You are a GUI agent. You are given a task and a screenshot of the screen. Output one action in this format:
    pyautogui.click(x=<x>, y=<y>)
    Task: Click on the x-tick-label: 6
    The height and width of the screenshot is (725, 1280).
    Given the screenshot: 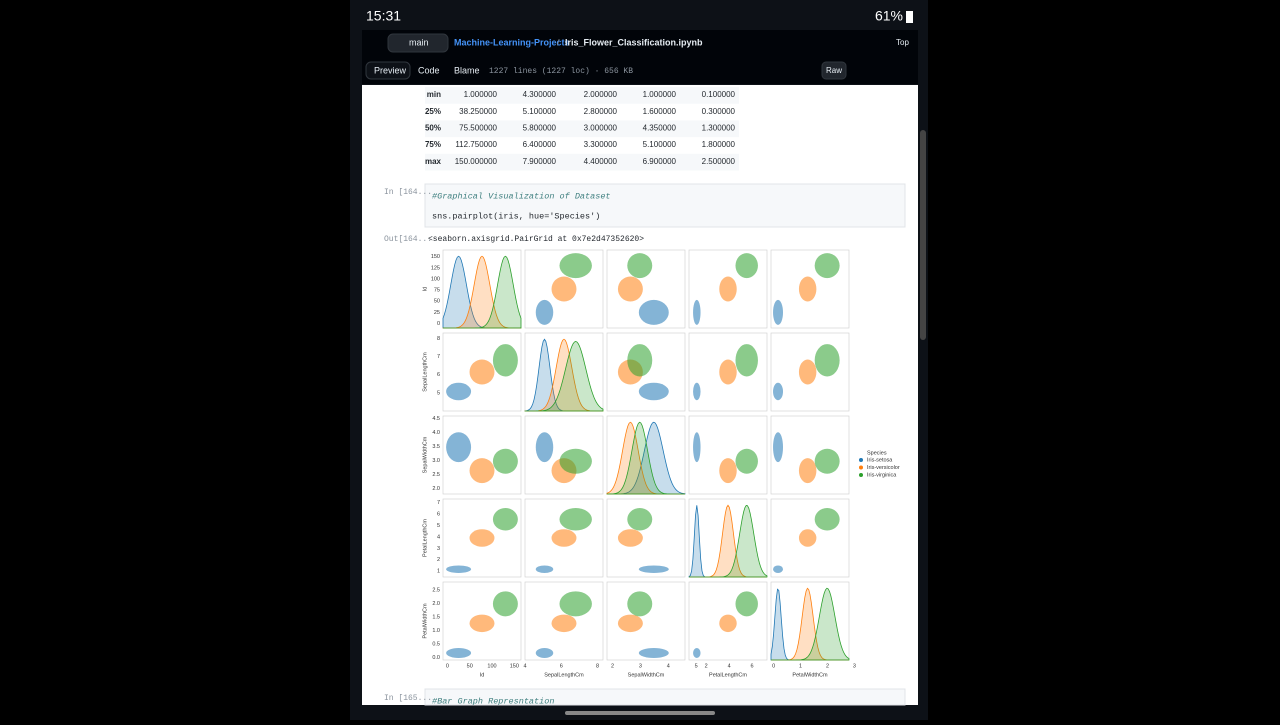 What is the action you would take?
    pyautogui.click(x=561, y=666)
    